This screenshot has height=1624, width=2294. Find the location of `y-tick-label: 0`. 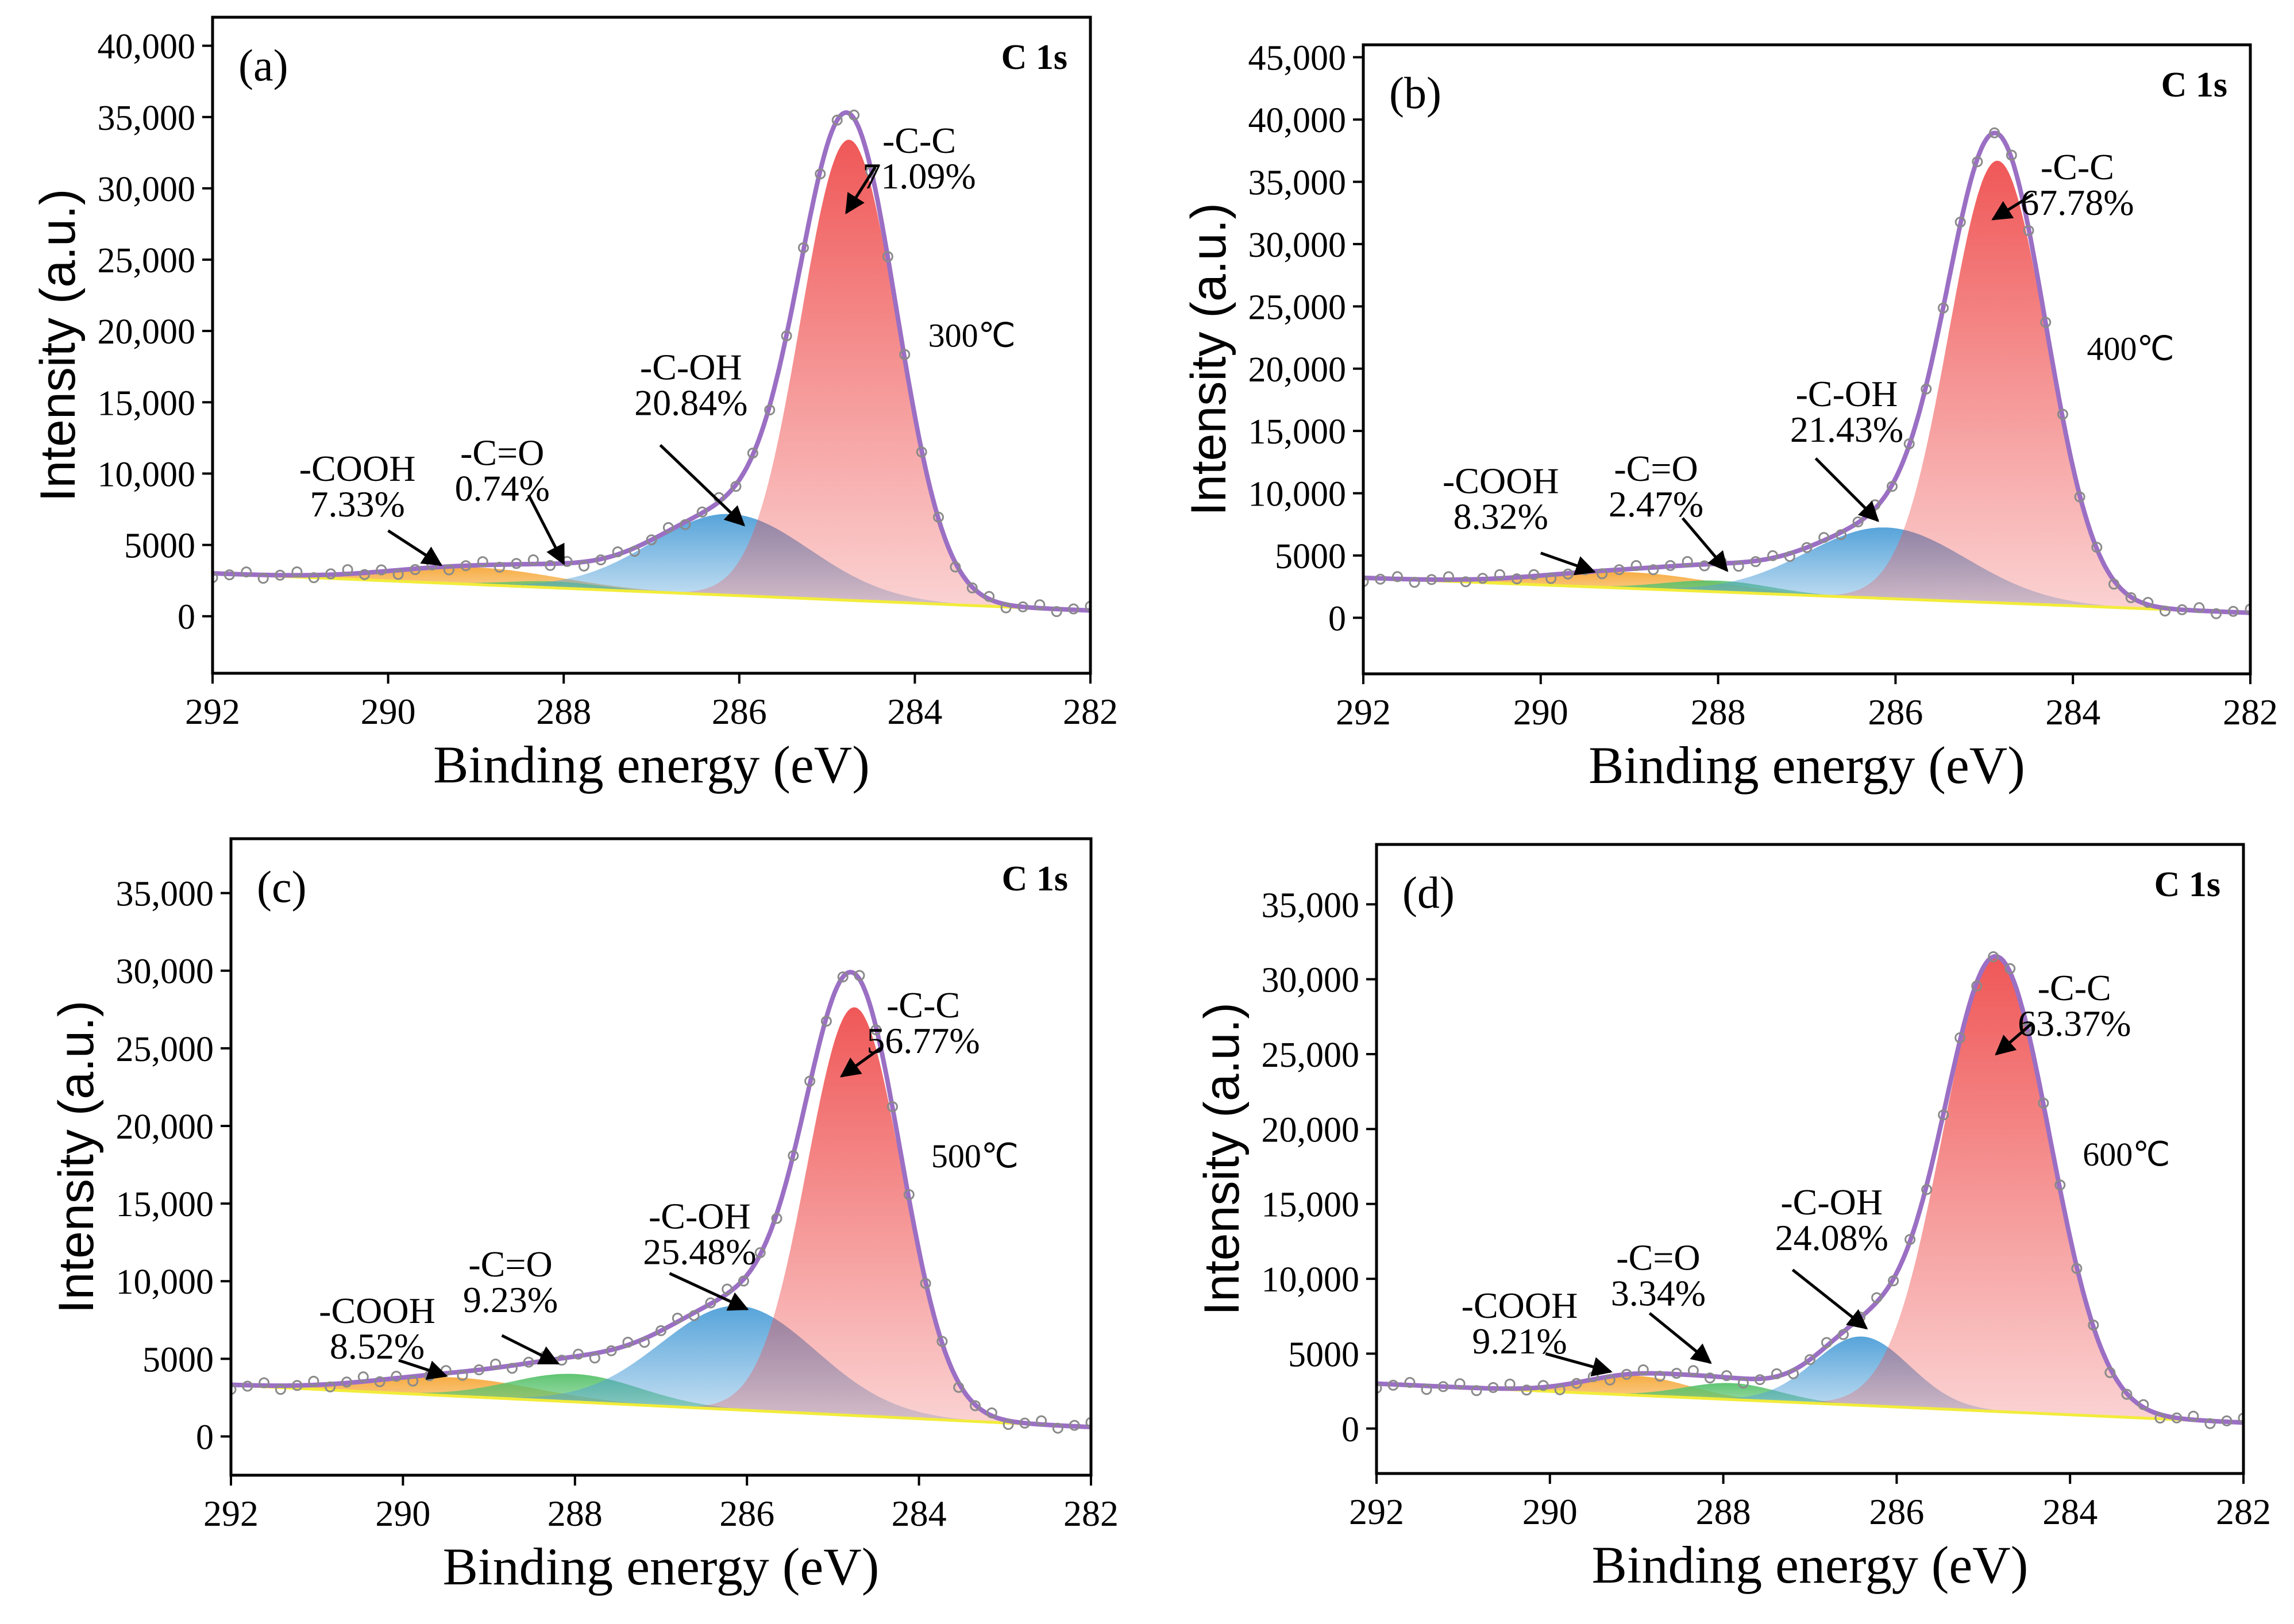

y-tick-label: 0 is located at coordinates (205, 1438).